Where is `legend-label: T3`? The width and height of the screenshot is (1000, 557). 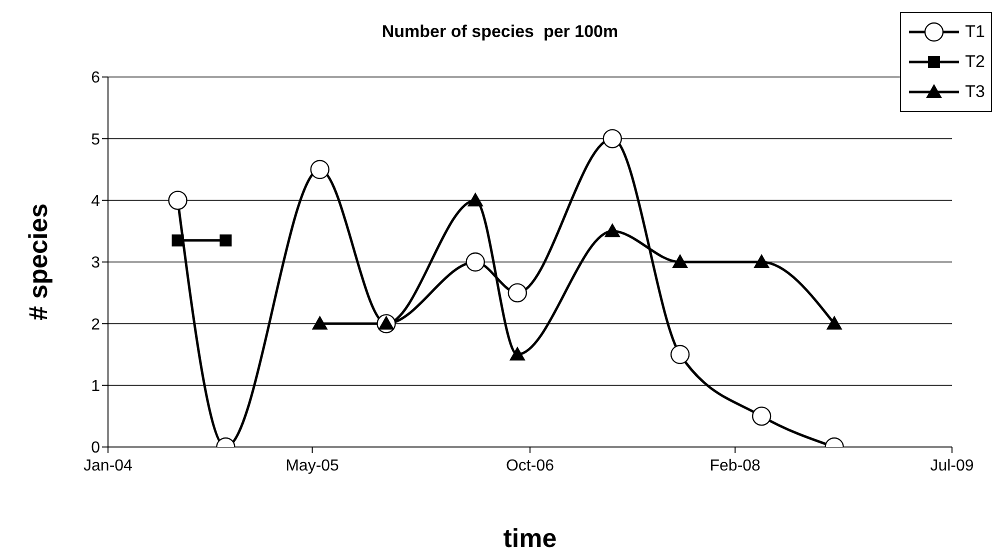
legend-label: T3 is located at coordinates (975, 92).